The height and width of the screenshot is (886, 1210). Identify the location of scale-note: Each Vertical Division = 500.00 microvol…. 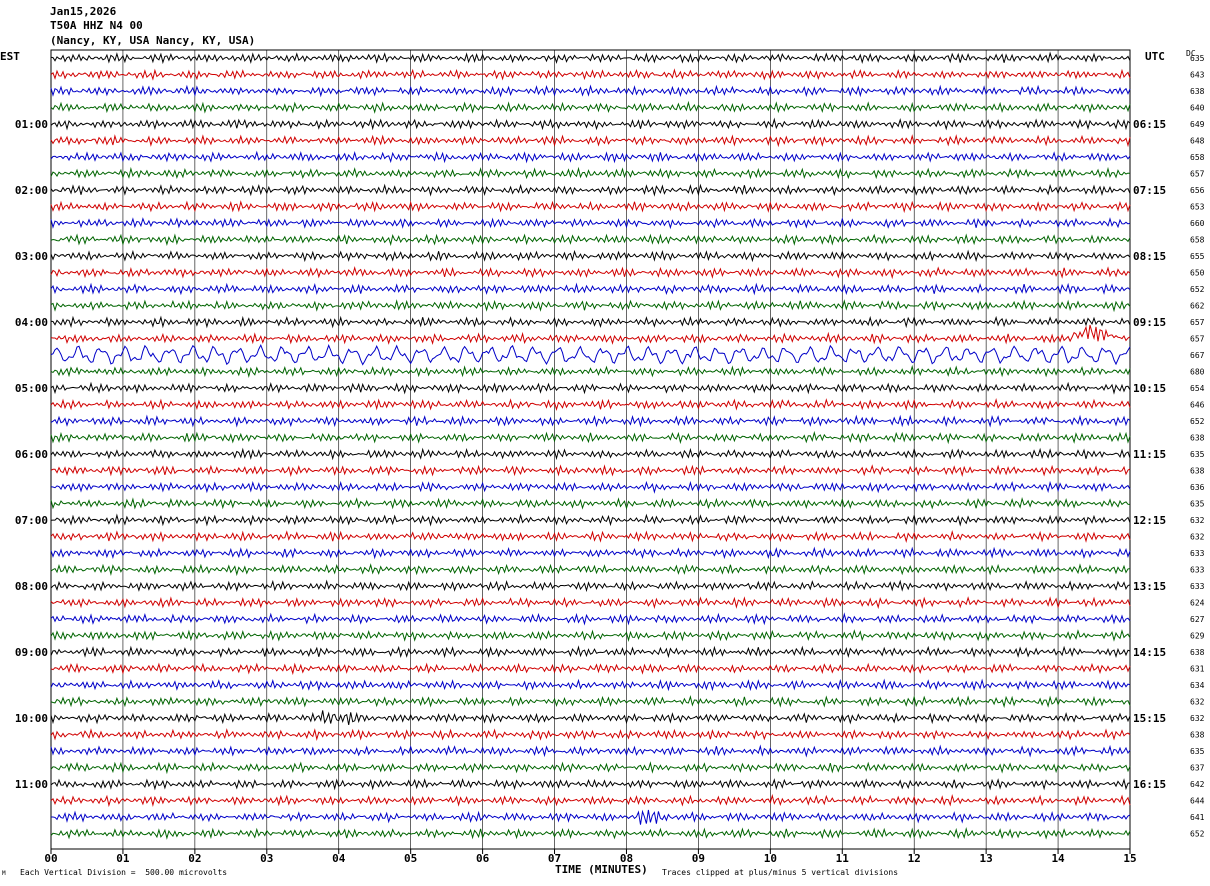
(124, 872).